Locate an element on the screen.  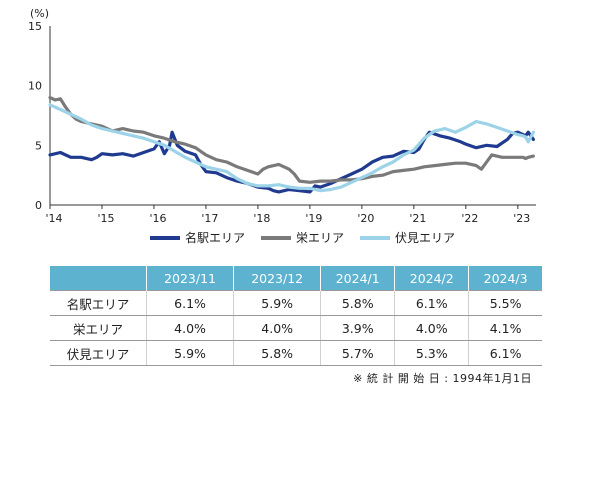
table-header-row: 2023/11 2023/12 2024/1 2024/2 2024/3 is located at coordinates (296, 278).